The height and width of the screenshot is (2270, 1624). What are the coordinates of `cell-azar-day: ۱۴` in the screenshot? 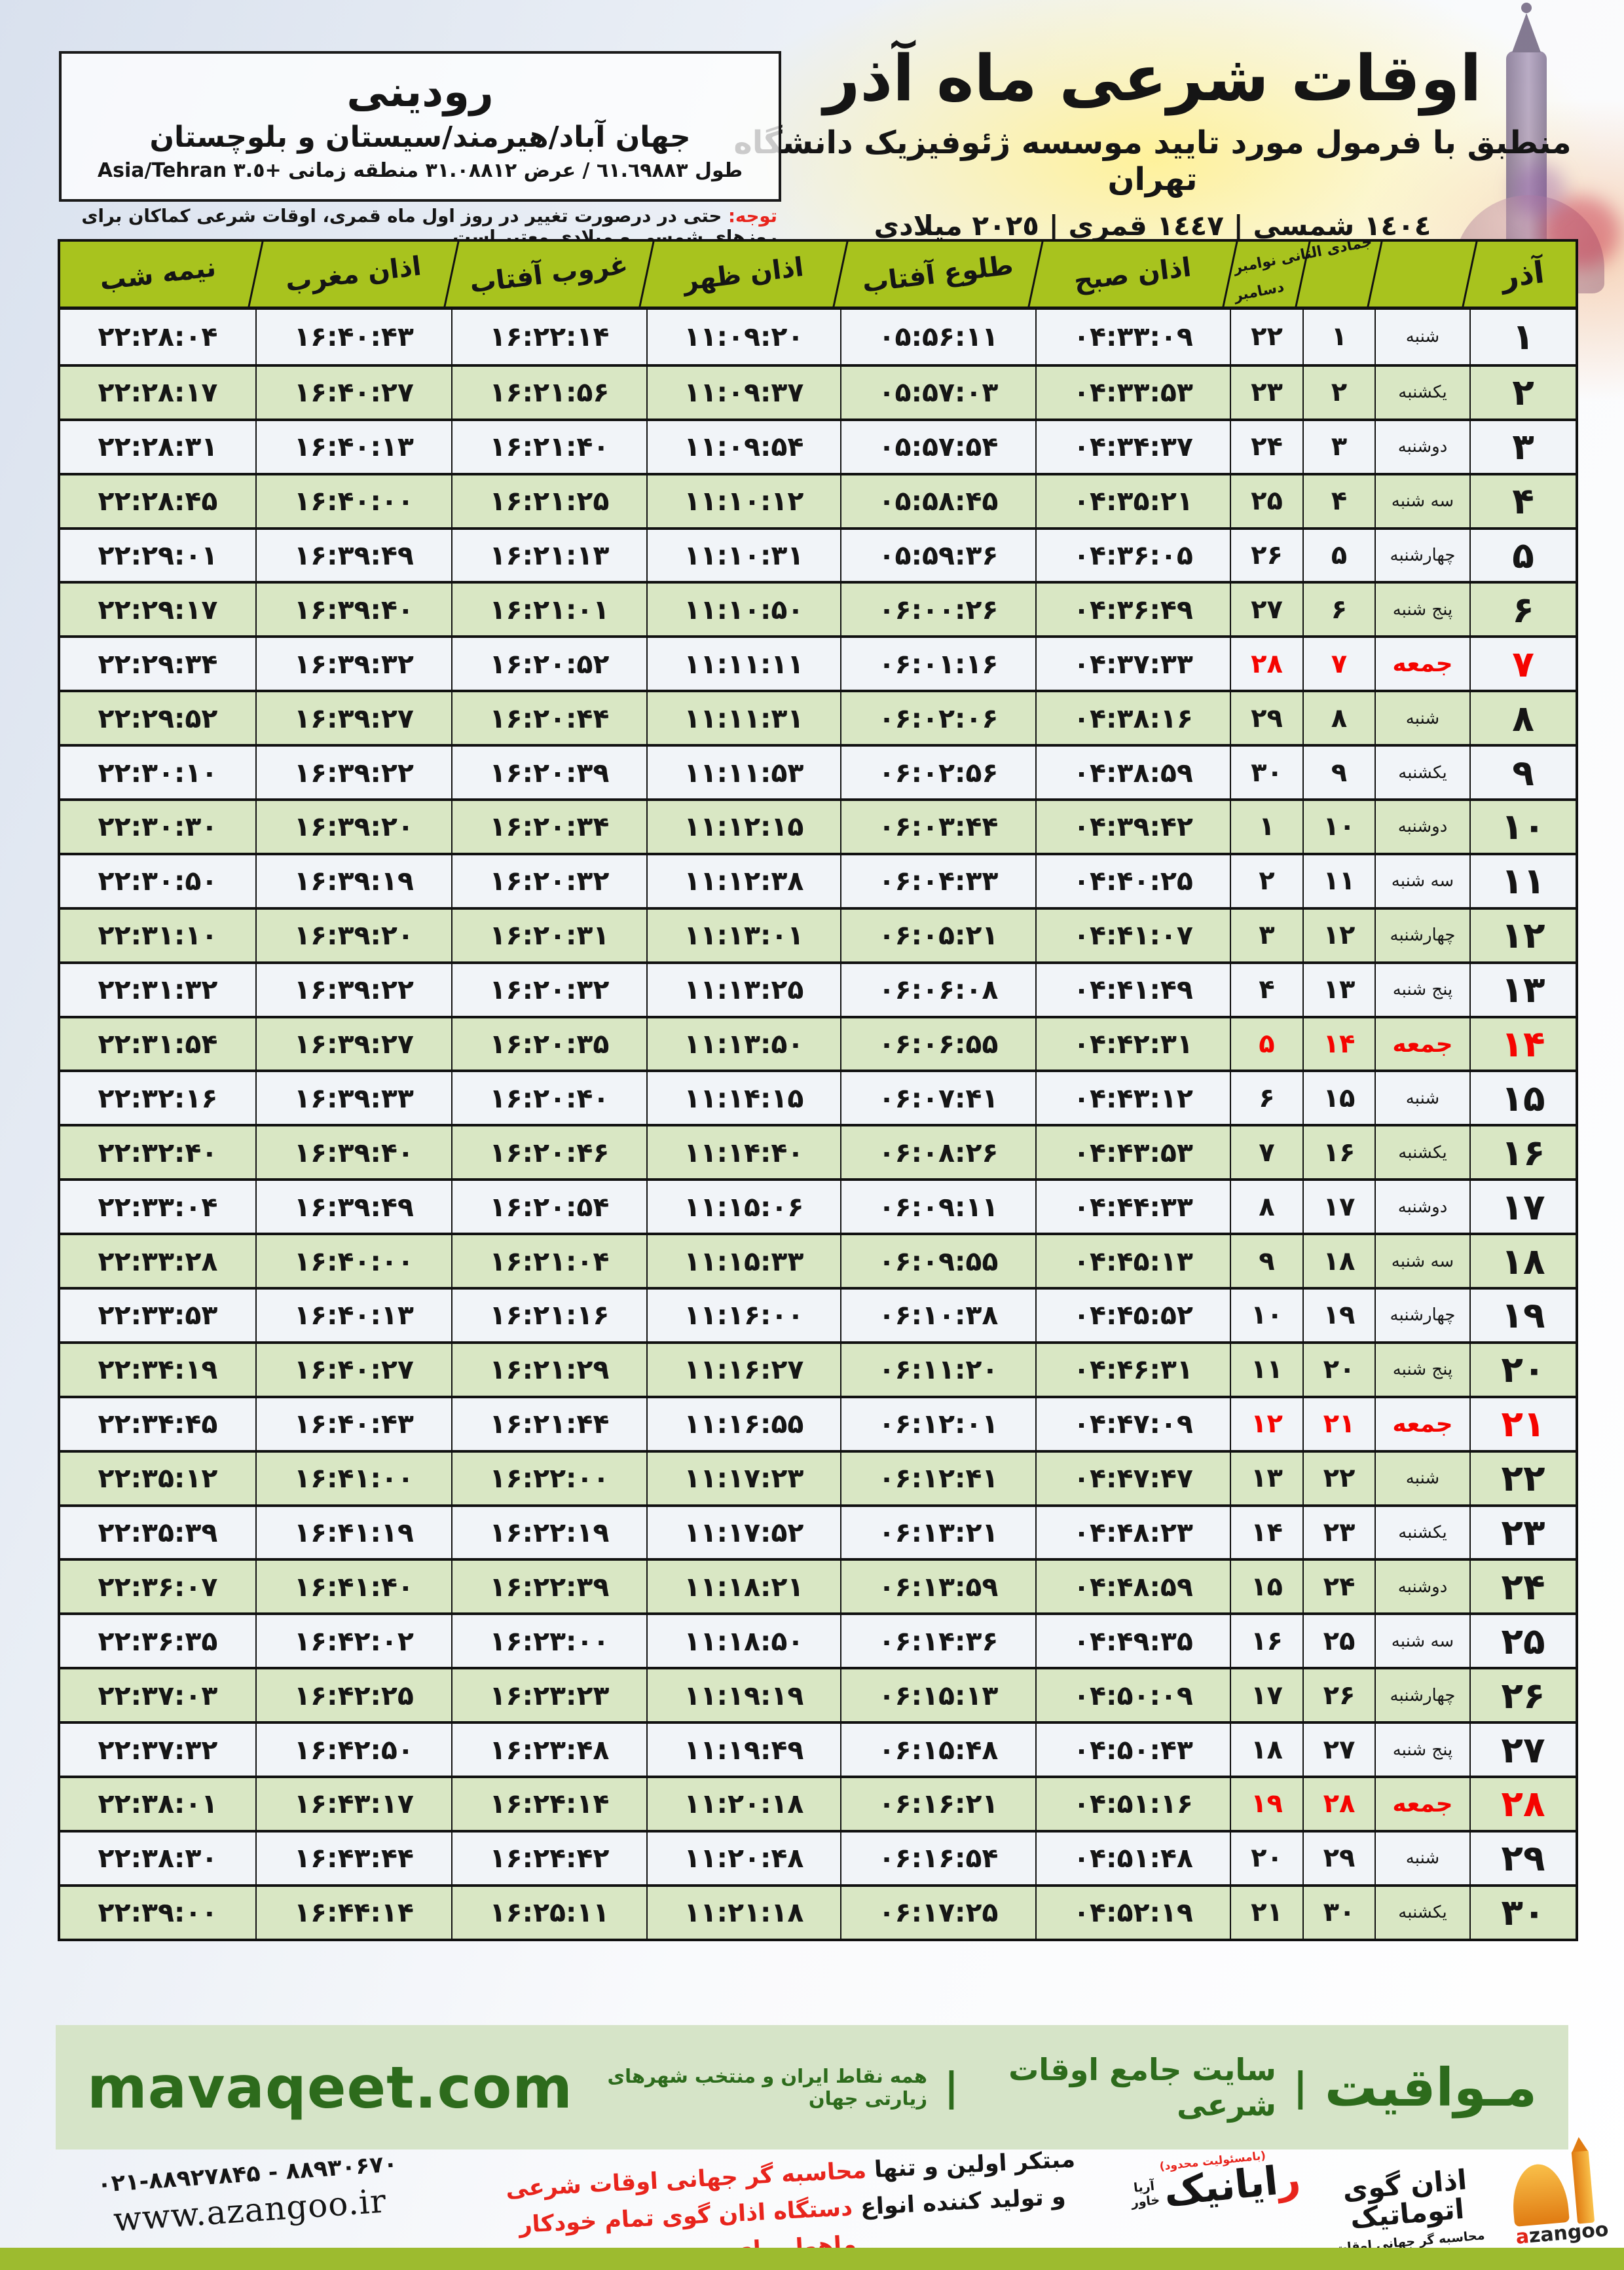 It's located at (1522, 1044).